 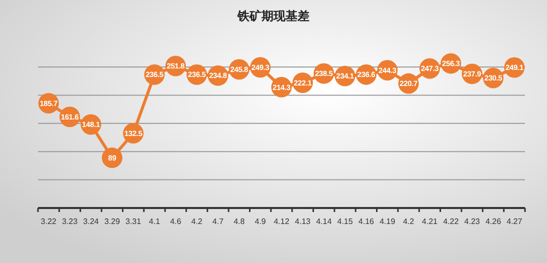 I want to click on x-tick-label: 4.6, so click(x=176, y=221).